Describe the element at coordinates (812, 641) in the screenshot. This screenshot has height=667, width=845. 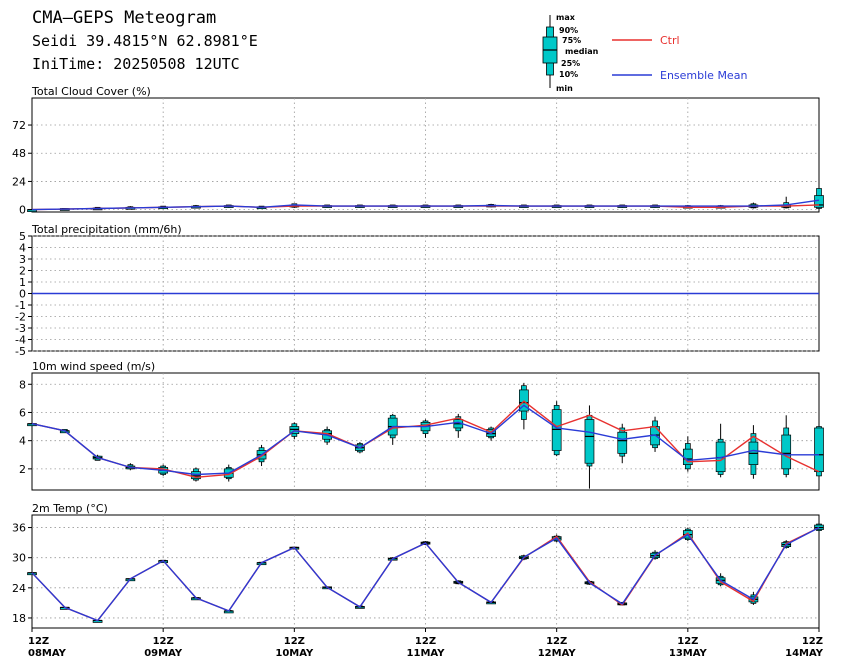
I see `xtick-hour-6: 12Z` at that location.